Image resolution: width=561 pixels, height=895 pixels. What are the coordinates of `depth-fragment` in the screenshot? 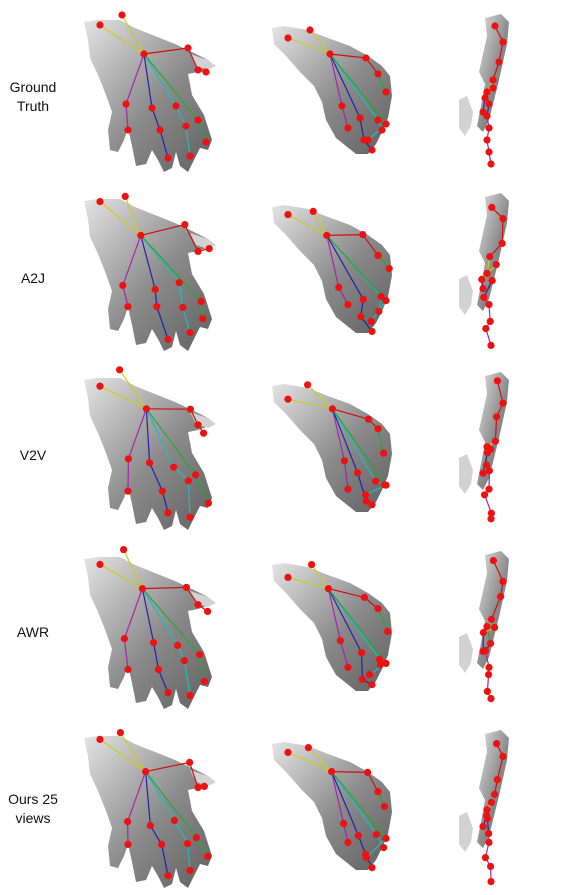 It's located at (466, 116).